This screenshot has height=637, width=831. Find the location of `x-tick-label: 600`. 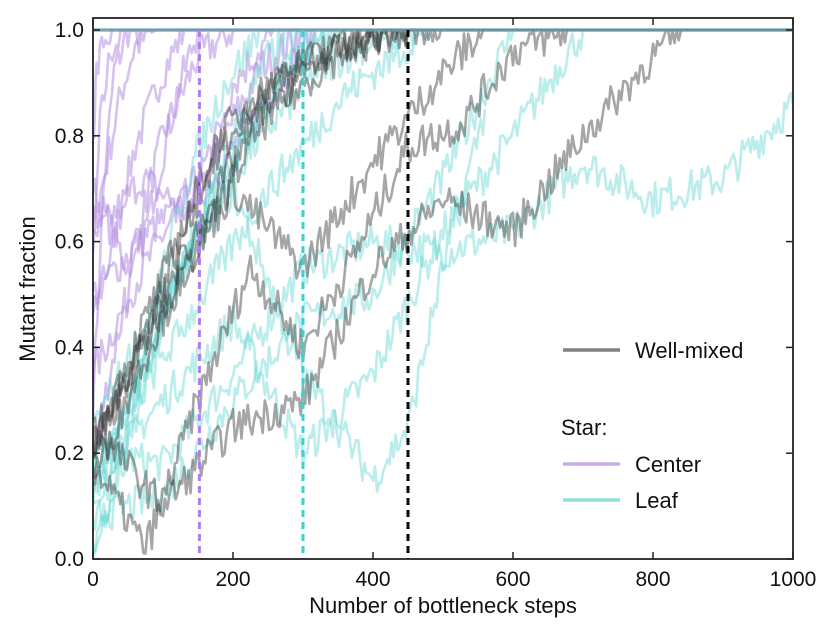

x-tick-label: 600 is located at coordinates (512, 579).